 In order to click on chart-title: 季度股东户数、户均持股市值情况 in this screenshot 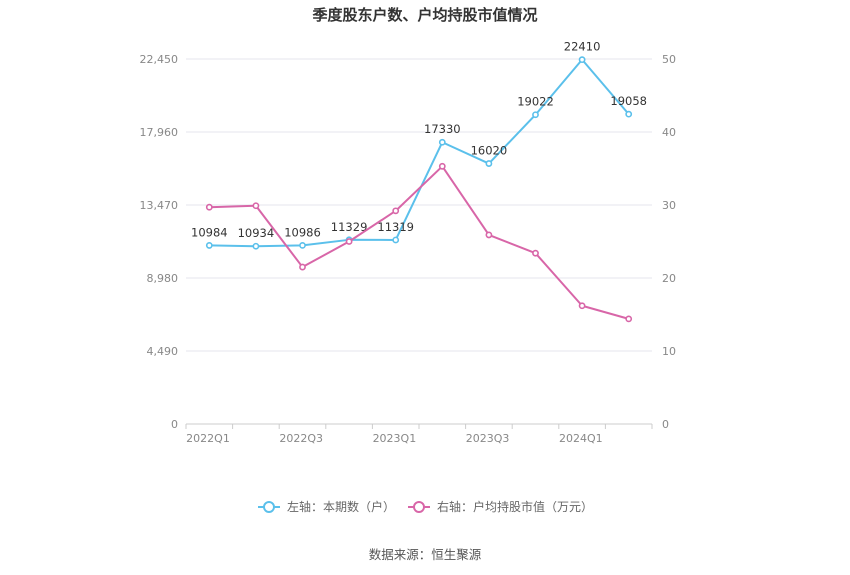, I will do `click(424, 15)`.